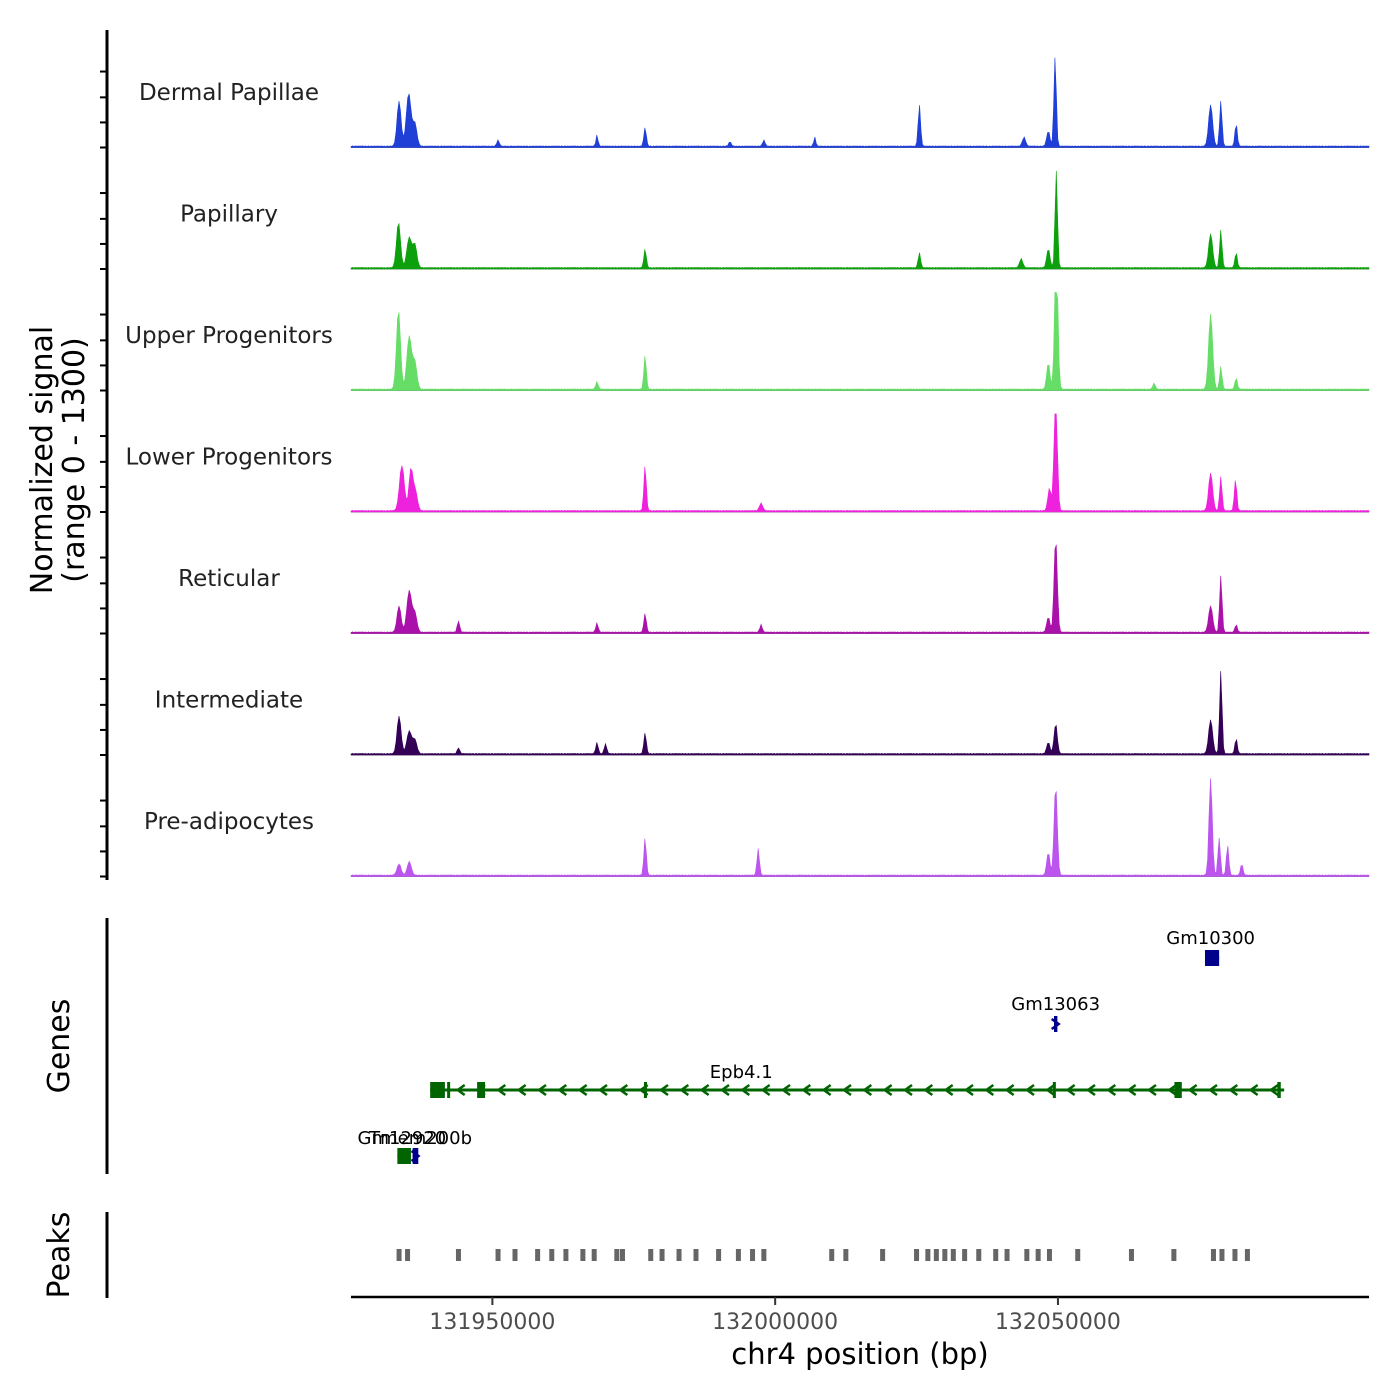  I want to click on gene-model: Gm13063, so click(1055, 1013).